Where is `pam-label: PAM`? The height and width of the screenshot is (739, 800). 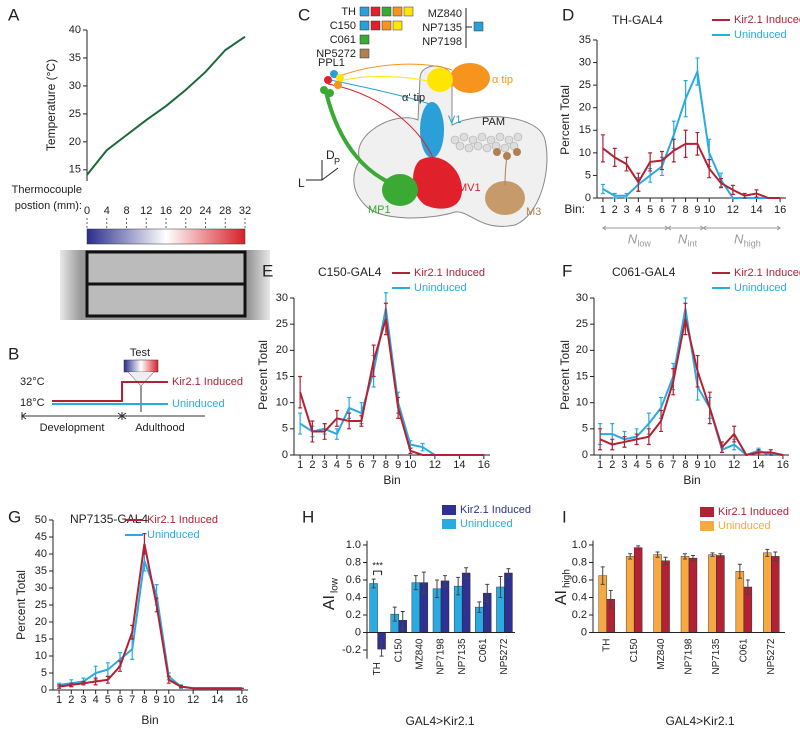 pam-label: PAM is located at coordinates (493, 122).